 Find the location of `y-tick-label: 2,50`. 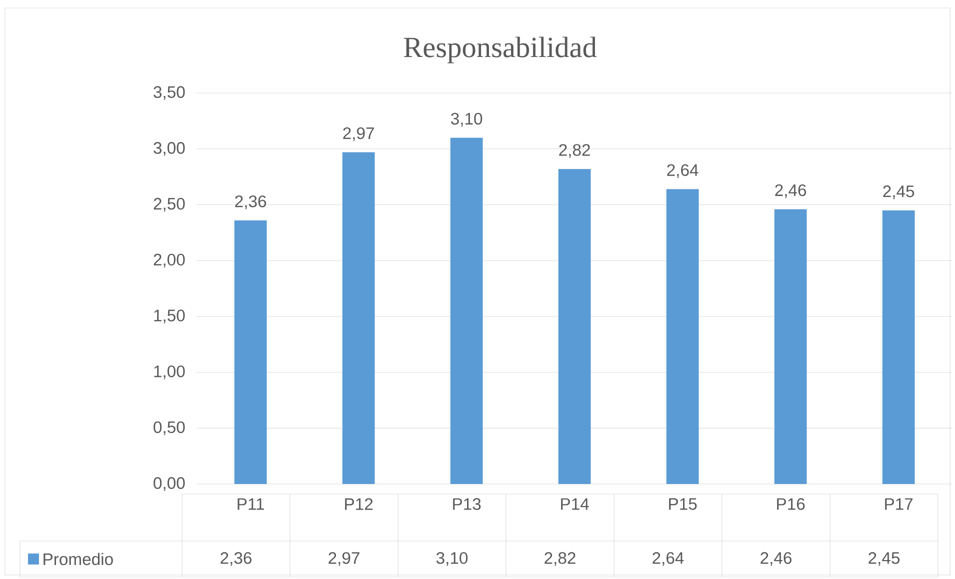

y-tick-label: 2,50 is located at coordinates (169, 205).